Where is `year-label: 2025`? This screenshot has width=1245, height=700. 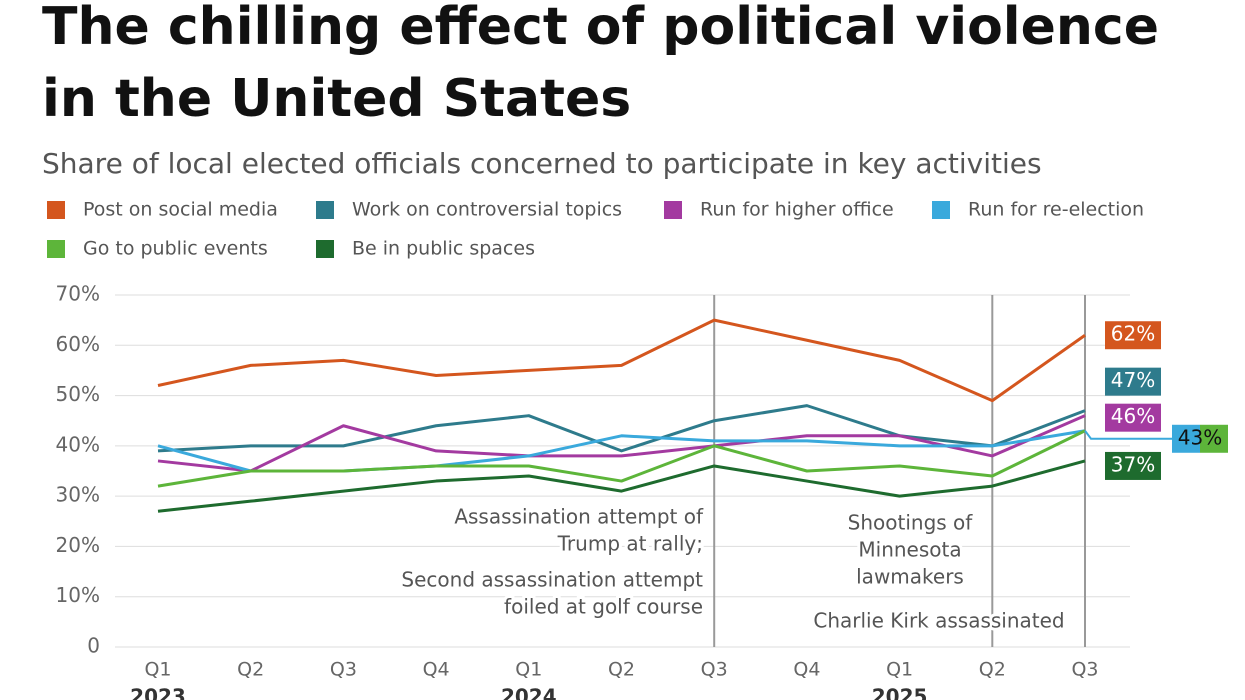 year-label: 2025 is located at coordinates (900, 692).